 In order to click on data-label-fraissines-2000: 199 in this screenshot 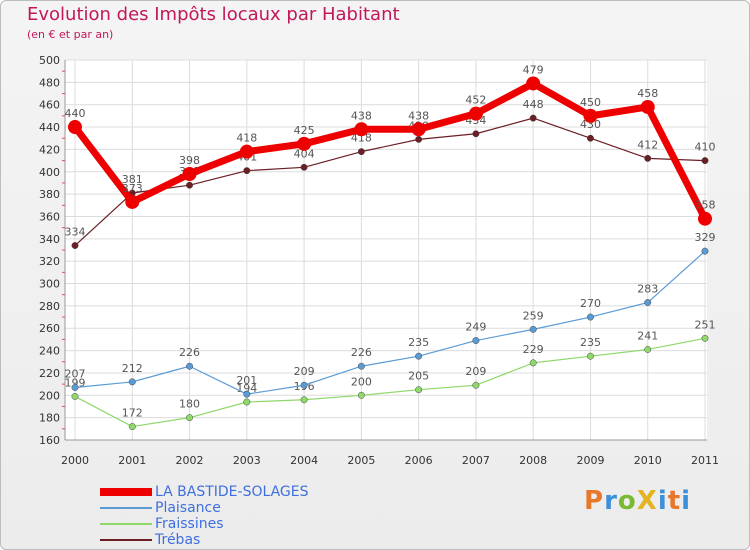, I will do `click(75, 382)`.